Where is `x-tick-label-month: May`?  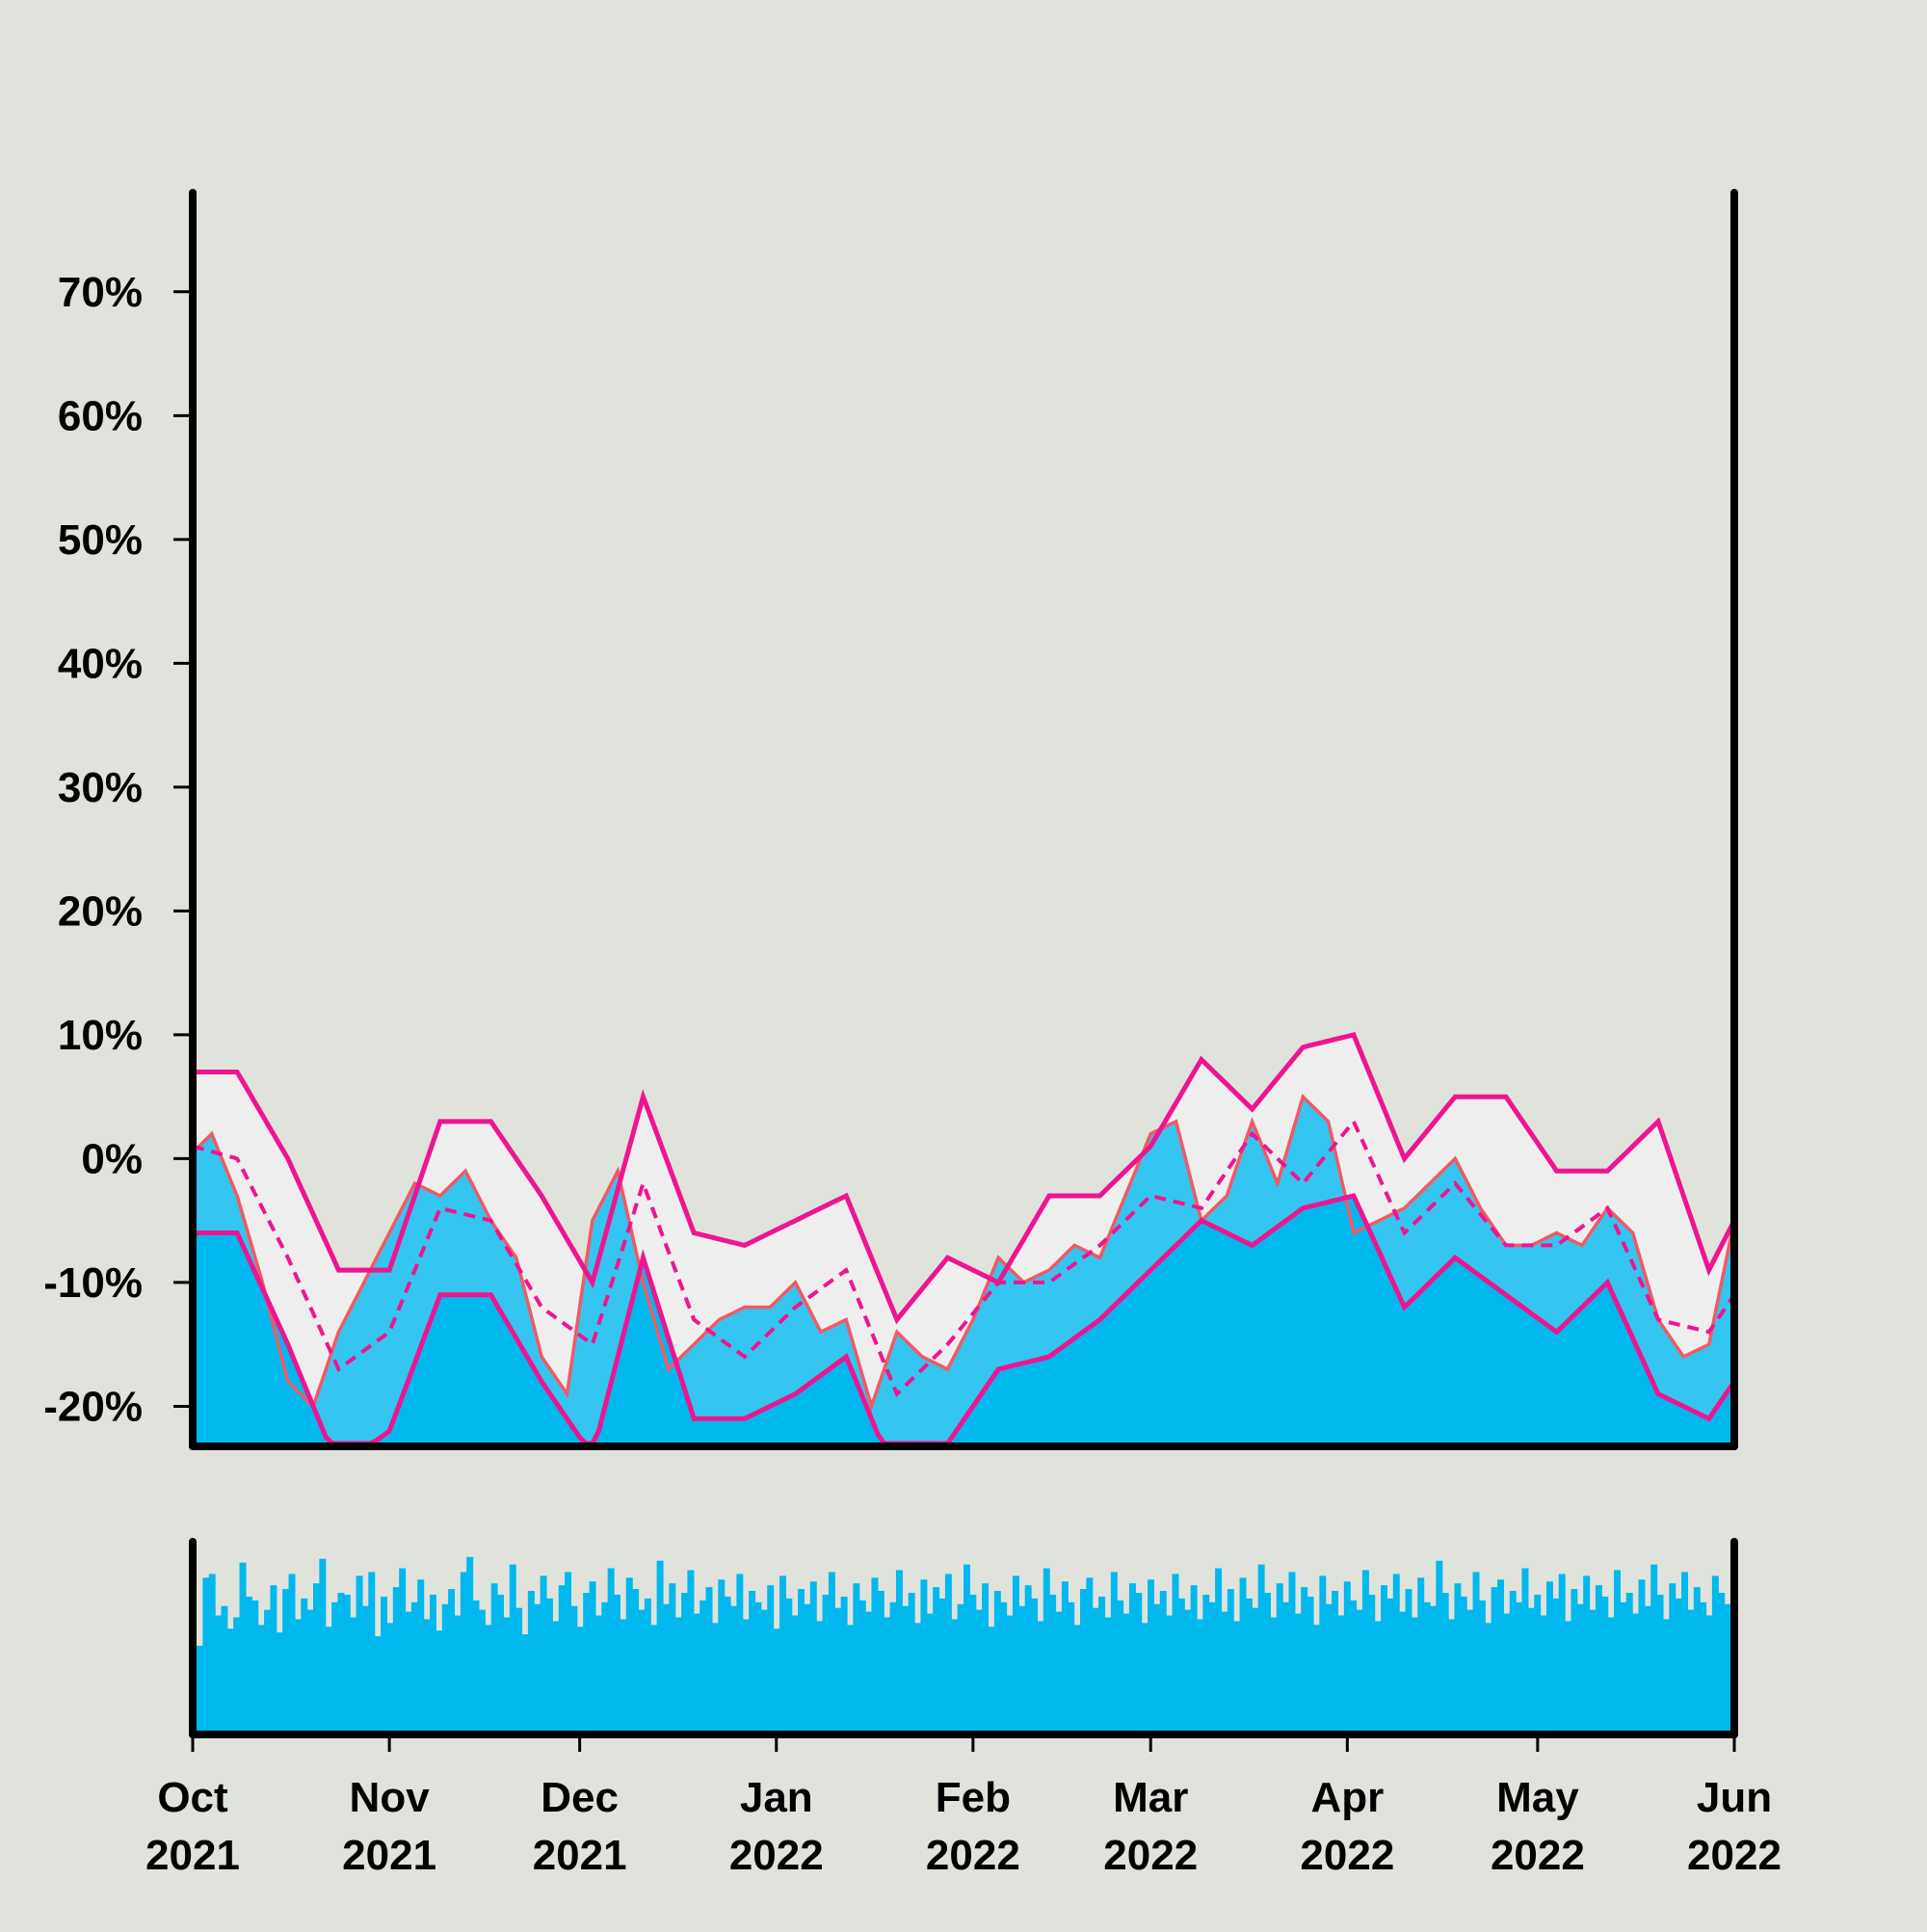 x-tick-label-month: May is located at coordinates (1537, 1797).